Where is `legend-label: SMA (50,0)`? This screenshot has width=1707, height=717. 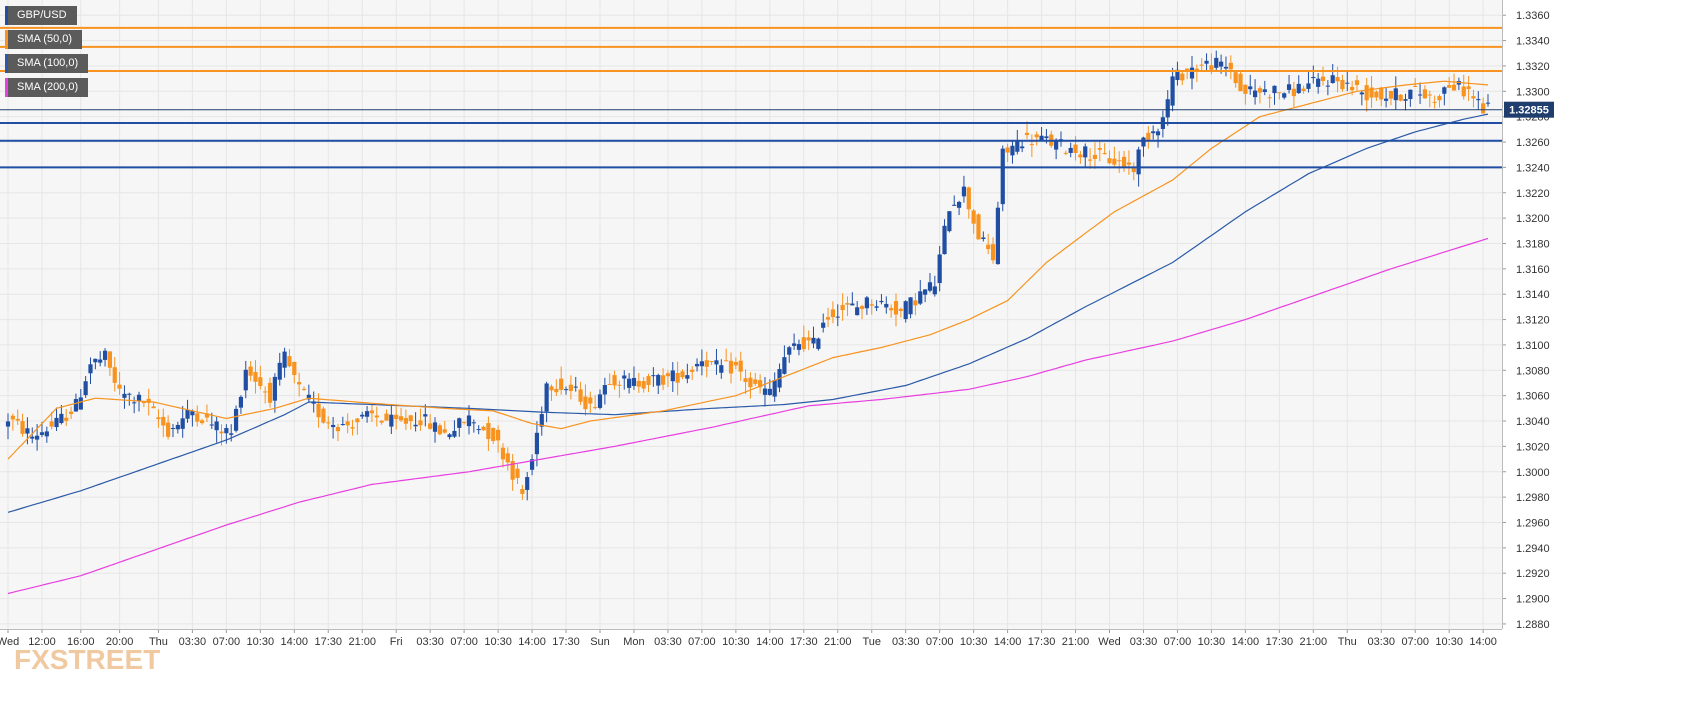
legend-label: SMA (50,0) is located at coordinates (45, 39).